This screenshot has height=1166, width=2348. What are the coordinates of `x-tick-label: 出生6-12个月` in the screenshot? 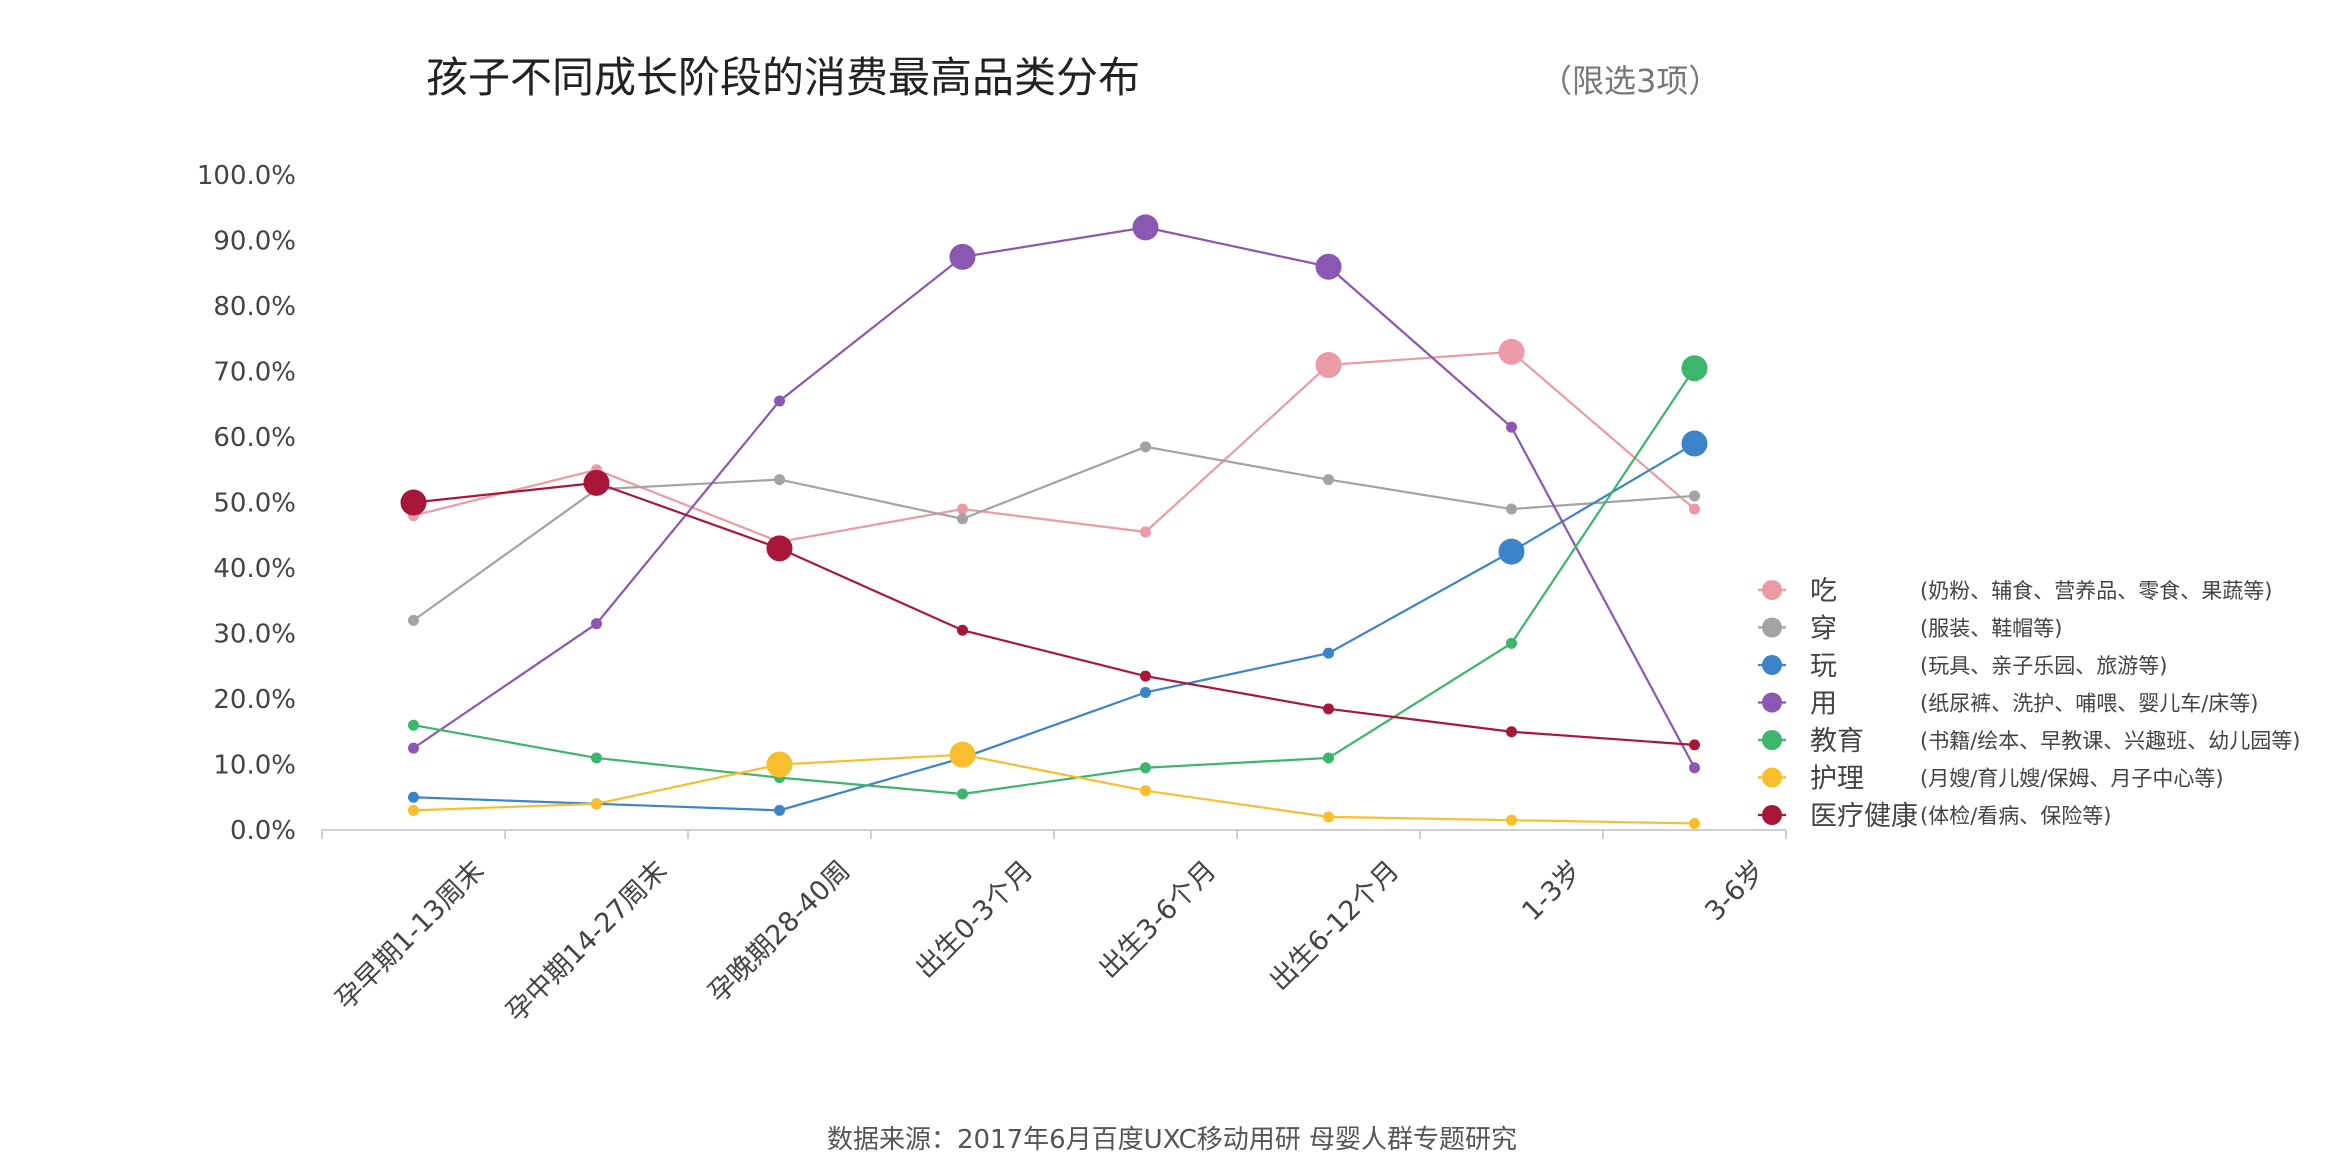 It's located at (1335, 926).